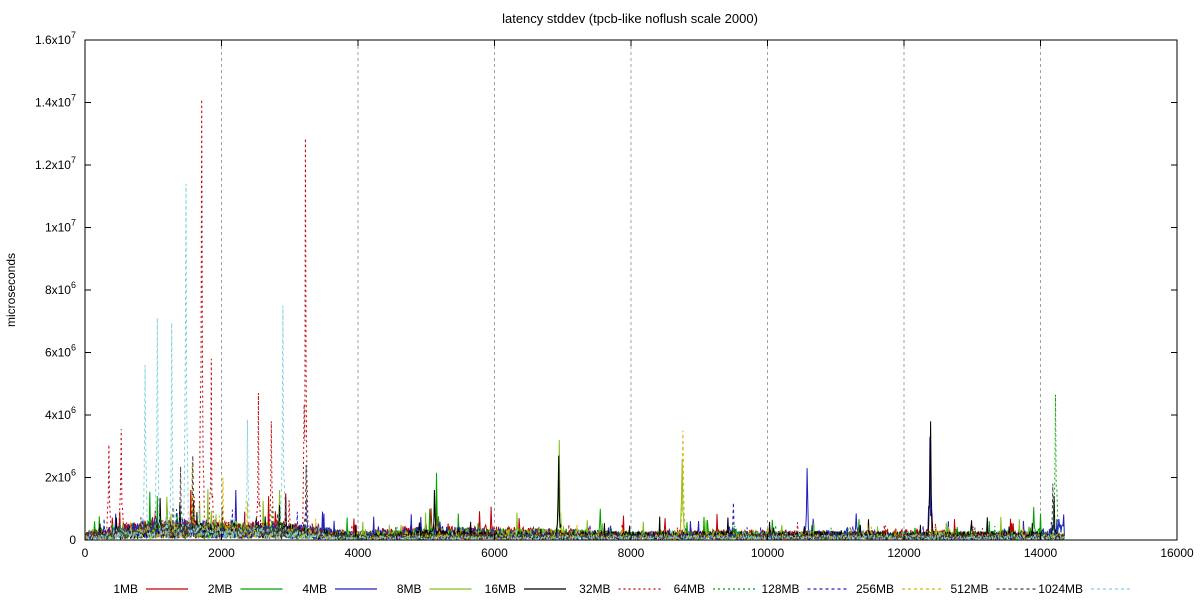 The width and height of the screenshot is (1200, 600). Describe the element at coordinates (11, 290) in the screenshot. I see `y-axis-label: microseconds` at that location.